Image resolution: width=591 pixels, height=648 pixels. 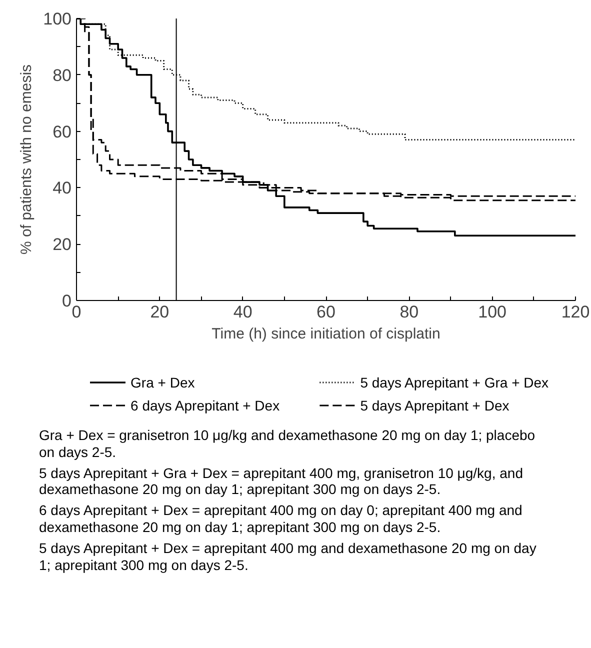 I want to click on x-tick-label: 120, so click(x=575, y=312).